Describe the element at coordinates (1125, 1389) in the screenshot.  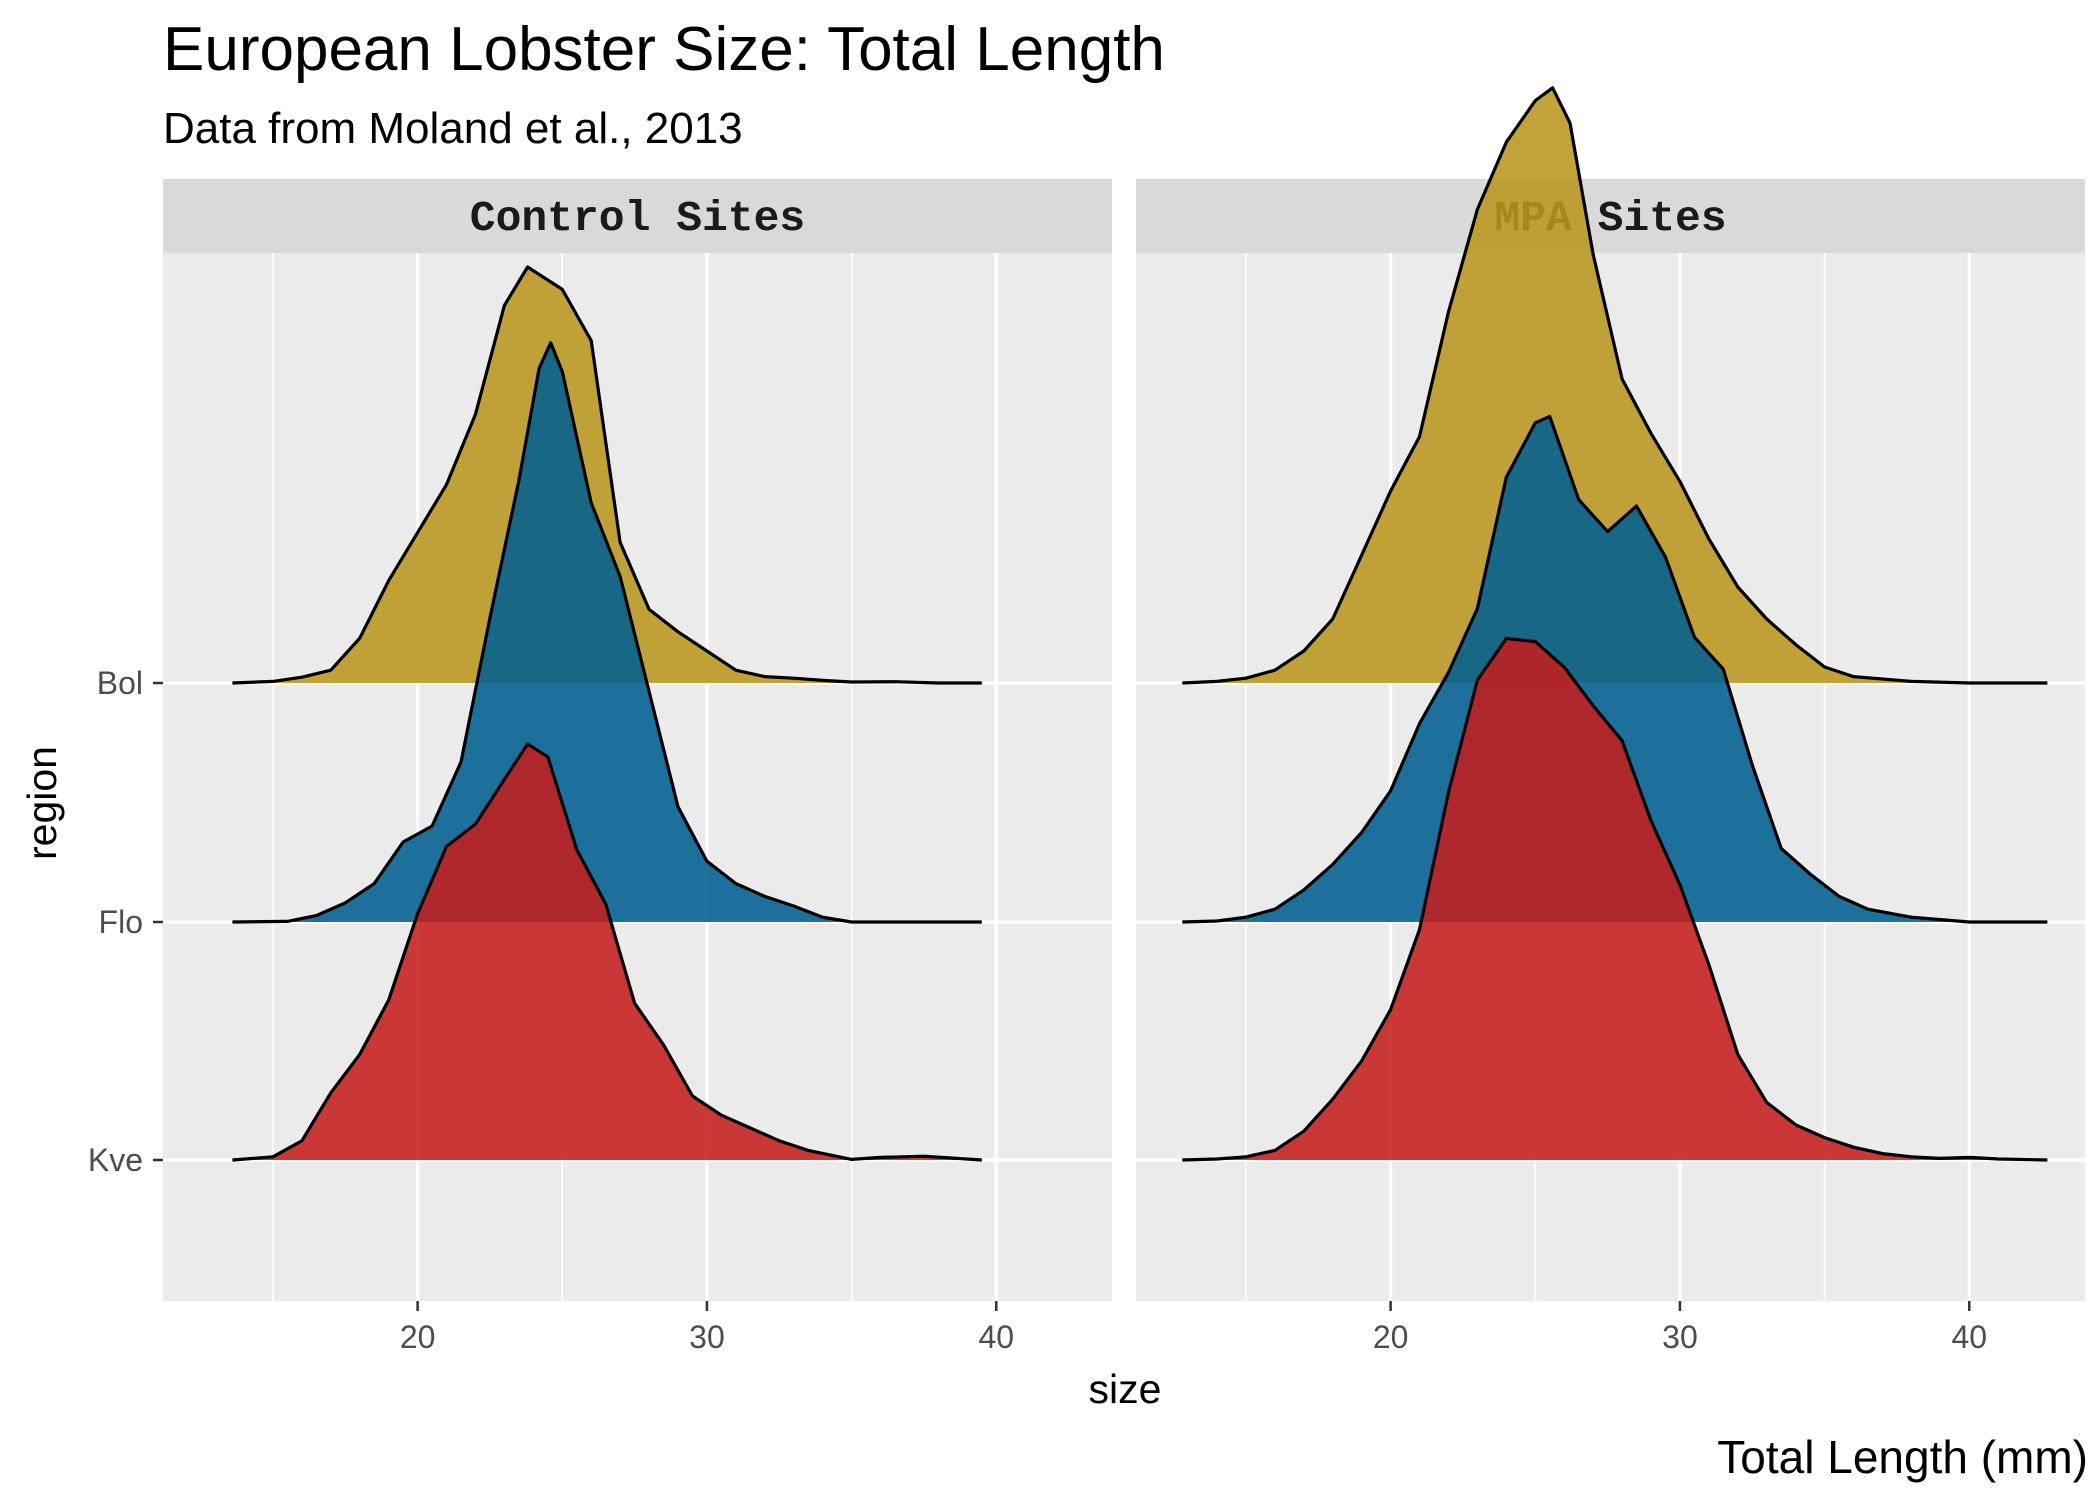
I see `x-axis-title: size` at that location.